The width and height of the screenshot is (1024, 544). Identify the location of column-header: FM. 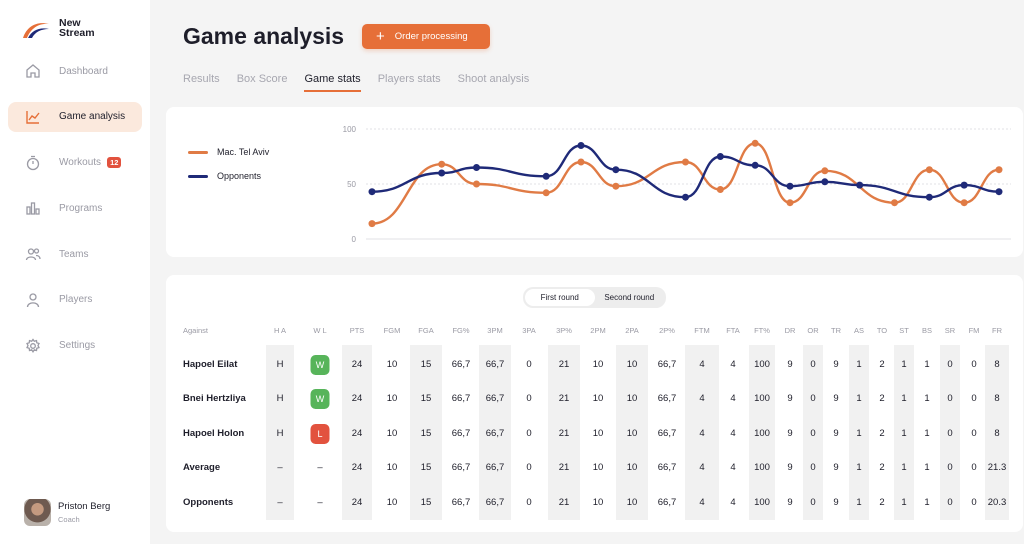
(974, 330).